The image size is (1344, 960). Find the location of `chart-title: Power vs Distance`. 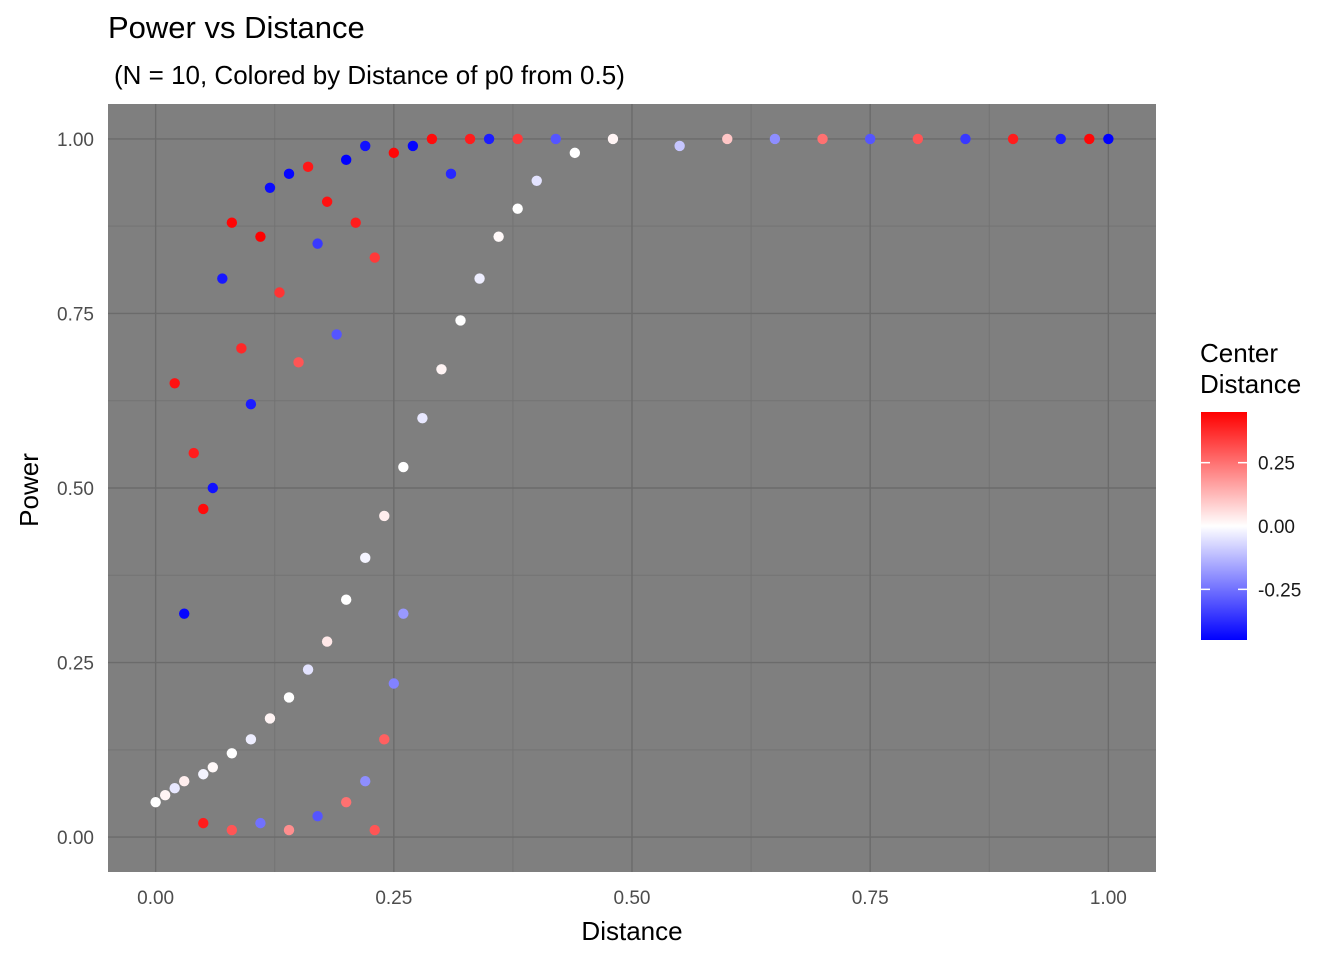

chart-title: Power vs Distance is located at coordinates (236, 27).